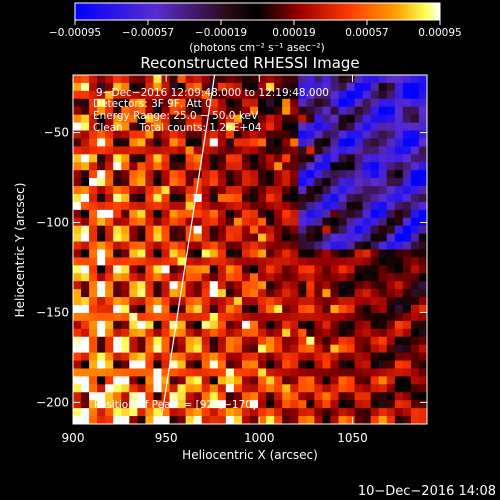 Image resolution: width=500 pixels, height=500 pixels. What do you see at coordinates (52, 223) in the screenshot?
I see `y-tick-label: −100` at bounding box center [52, 223].